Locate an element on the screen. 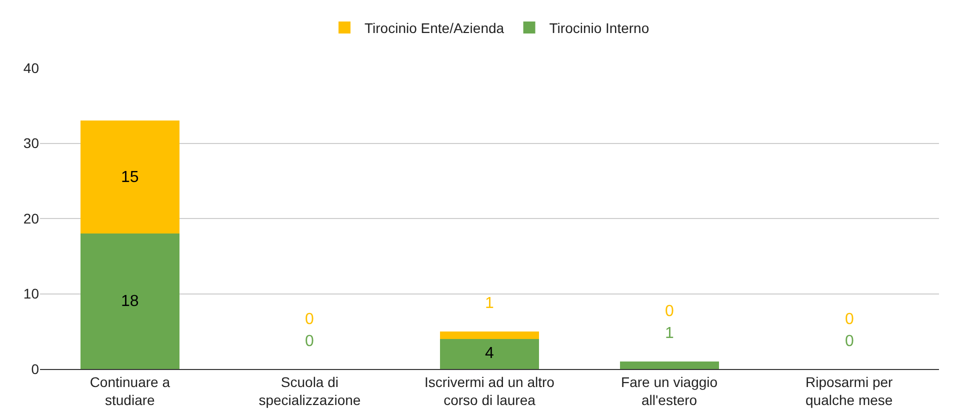 The height and width of the screenshot is (419, 959). data-label: 4 is located at coordinates (489, 353).